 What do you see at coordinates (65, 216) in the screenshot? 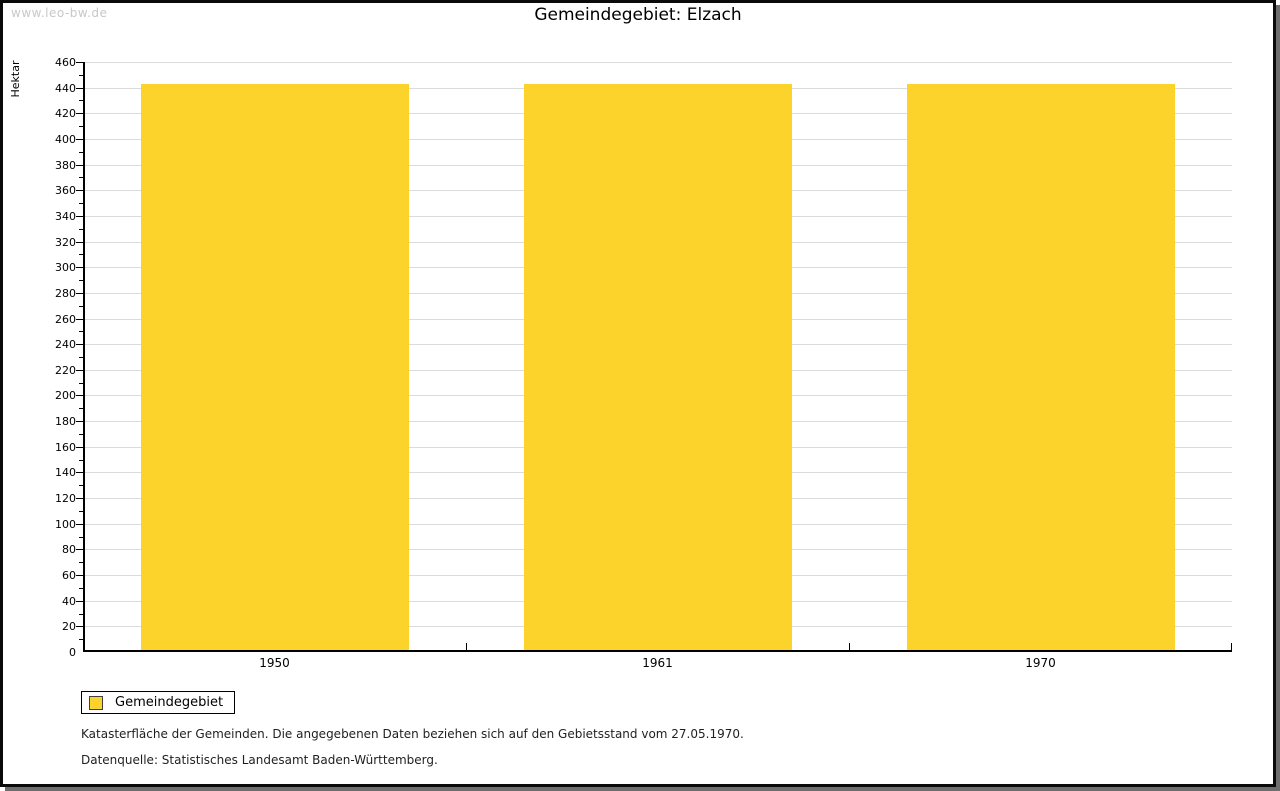
I see `y-axis-tick-label: 340` at bounding box center [65, 216].